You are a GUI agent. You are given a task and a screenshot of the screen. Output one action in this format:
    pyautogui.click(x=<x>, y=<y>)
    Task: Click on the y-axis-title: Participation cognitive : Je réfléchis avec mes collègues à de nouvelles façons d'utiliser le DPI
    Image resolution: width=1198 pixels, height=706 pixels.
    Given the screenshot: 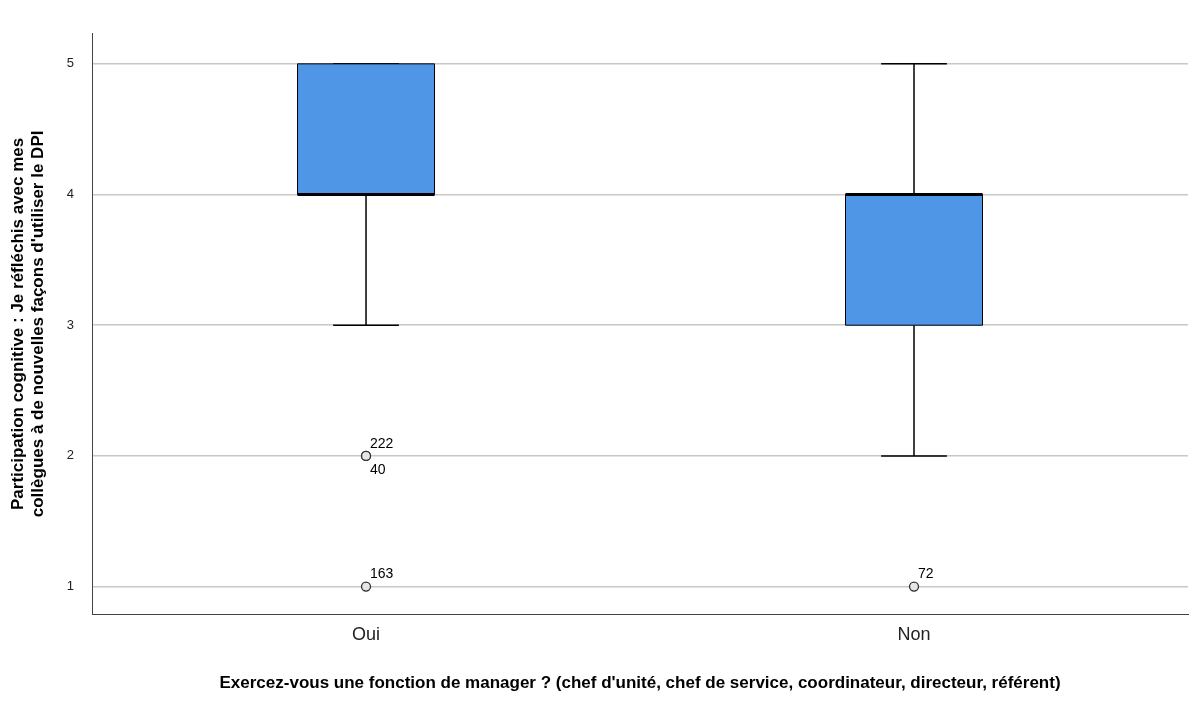 What is the action you would take?
    pyautogui.click(x=27, y=324)
    